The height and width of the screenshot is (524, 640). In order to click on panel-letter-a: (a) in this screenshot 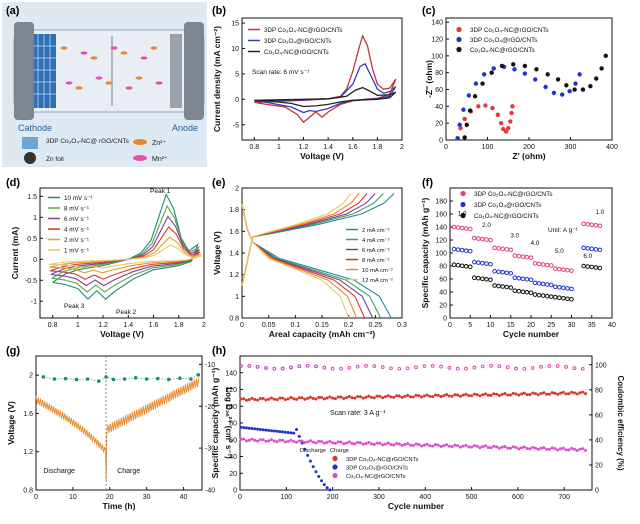, I will do `click(13, 11)`.